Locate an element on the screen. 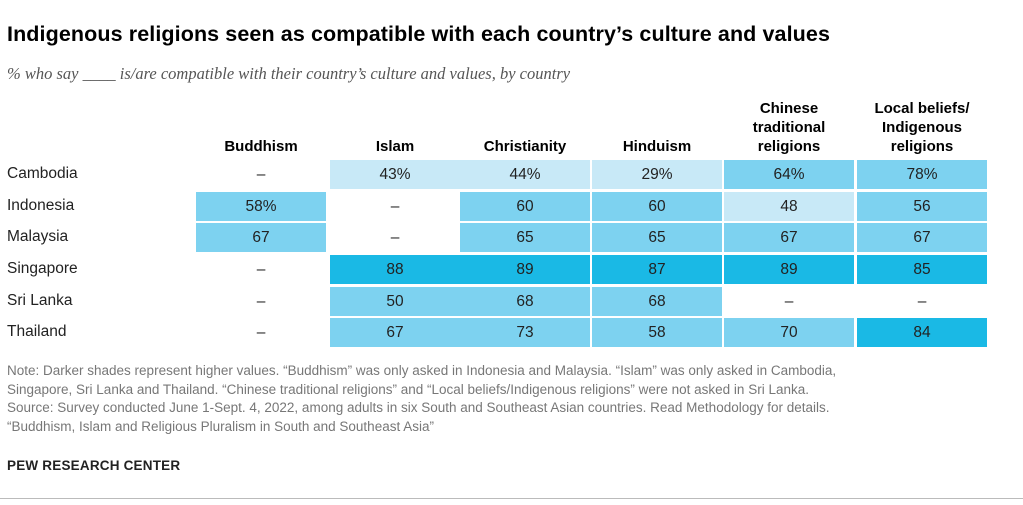 The height and width of the screenshot is (505, 1023). table-cell: 78% is located at coordinates (922, 174).